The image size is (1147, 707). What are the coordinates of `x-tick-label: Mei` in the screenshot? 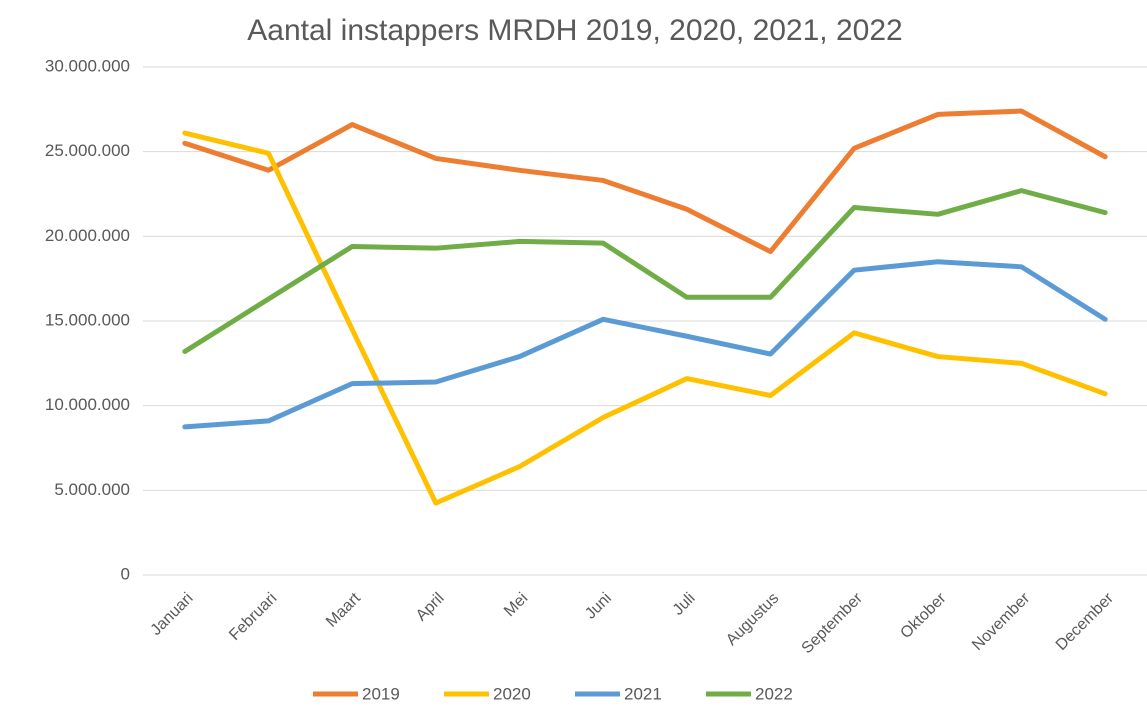 It's located at (516, 605).